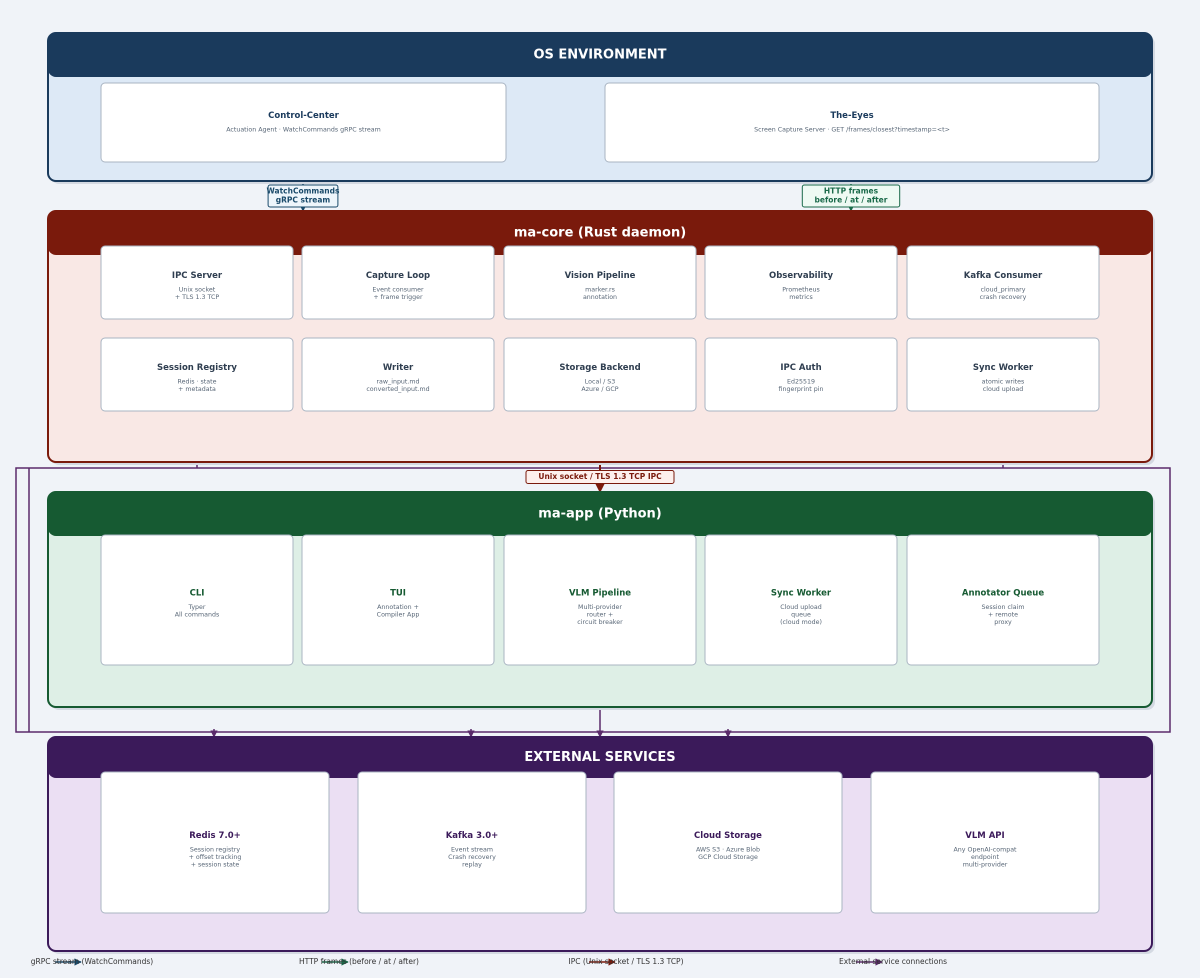  Describe the element at coordinates (197, 382) in the screenshot. I see `node-desc: Redis · state` at that location.